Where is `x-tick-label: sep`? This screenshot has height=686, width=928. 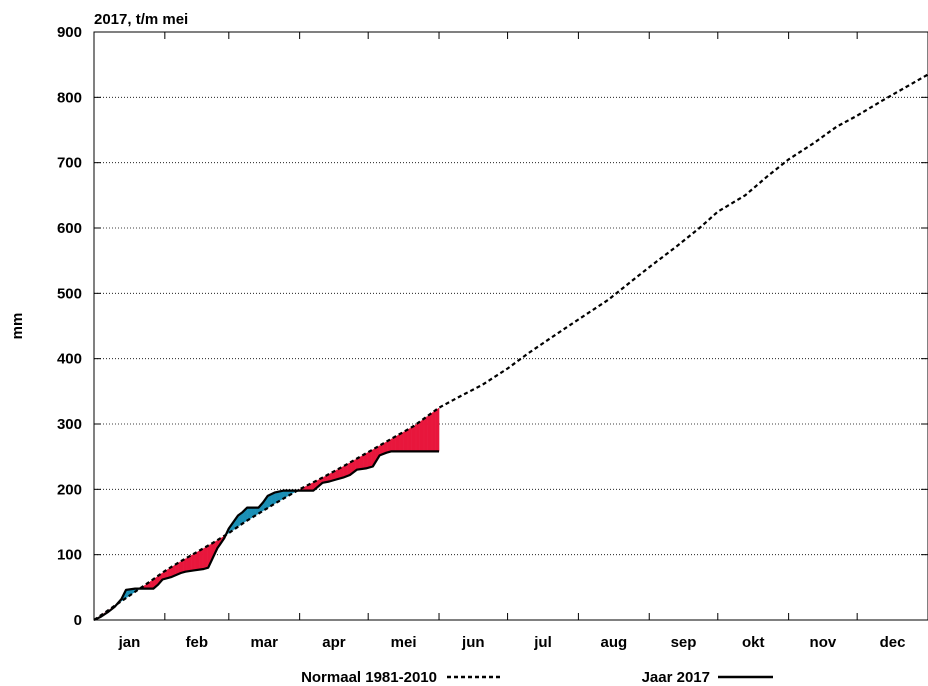
x-tick-label: sep is located at coordinates (684, 642).